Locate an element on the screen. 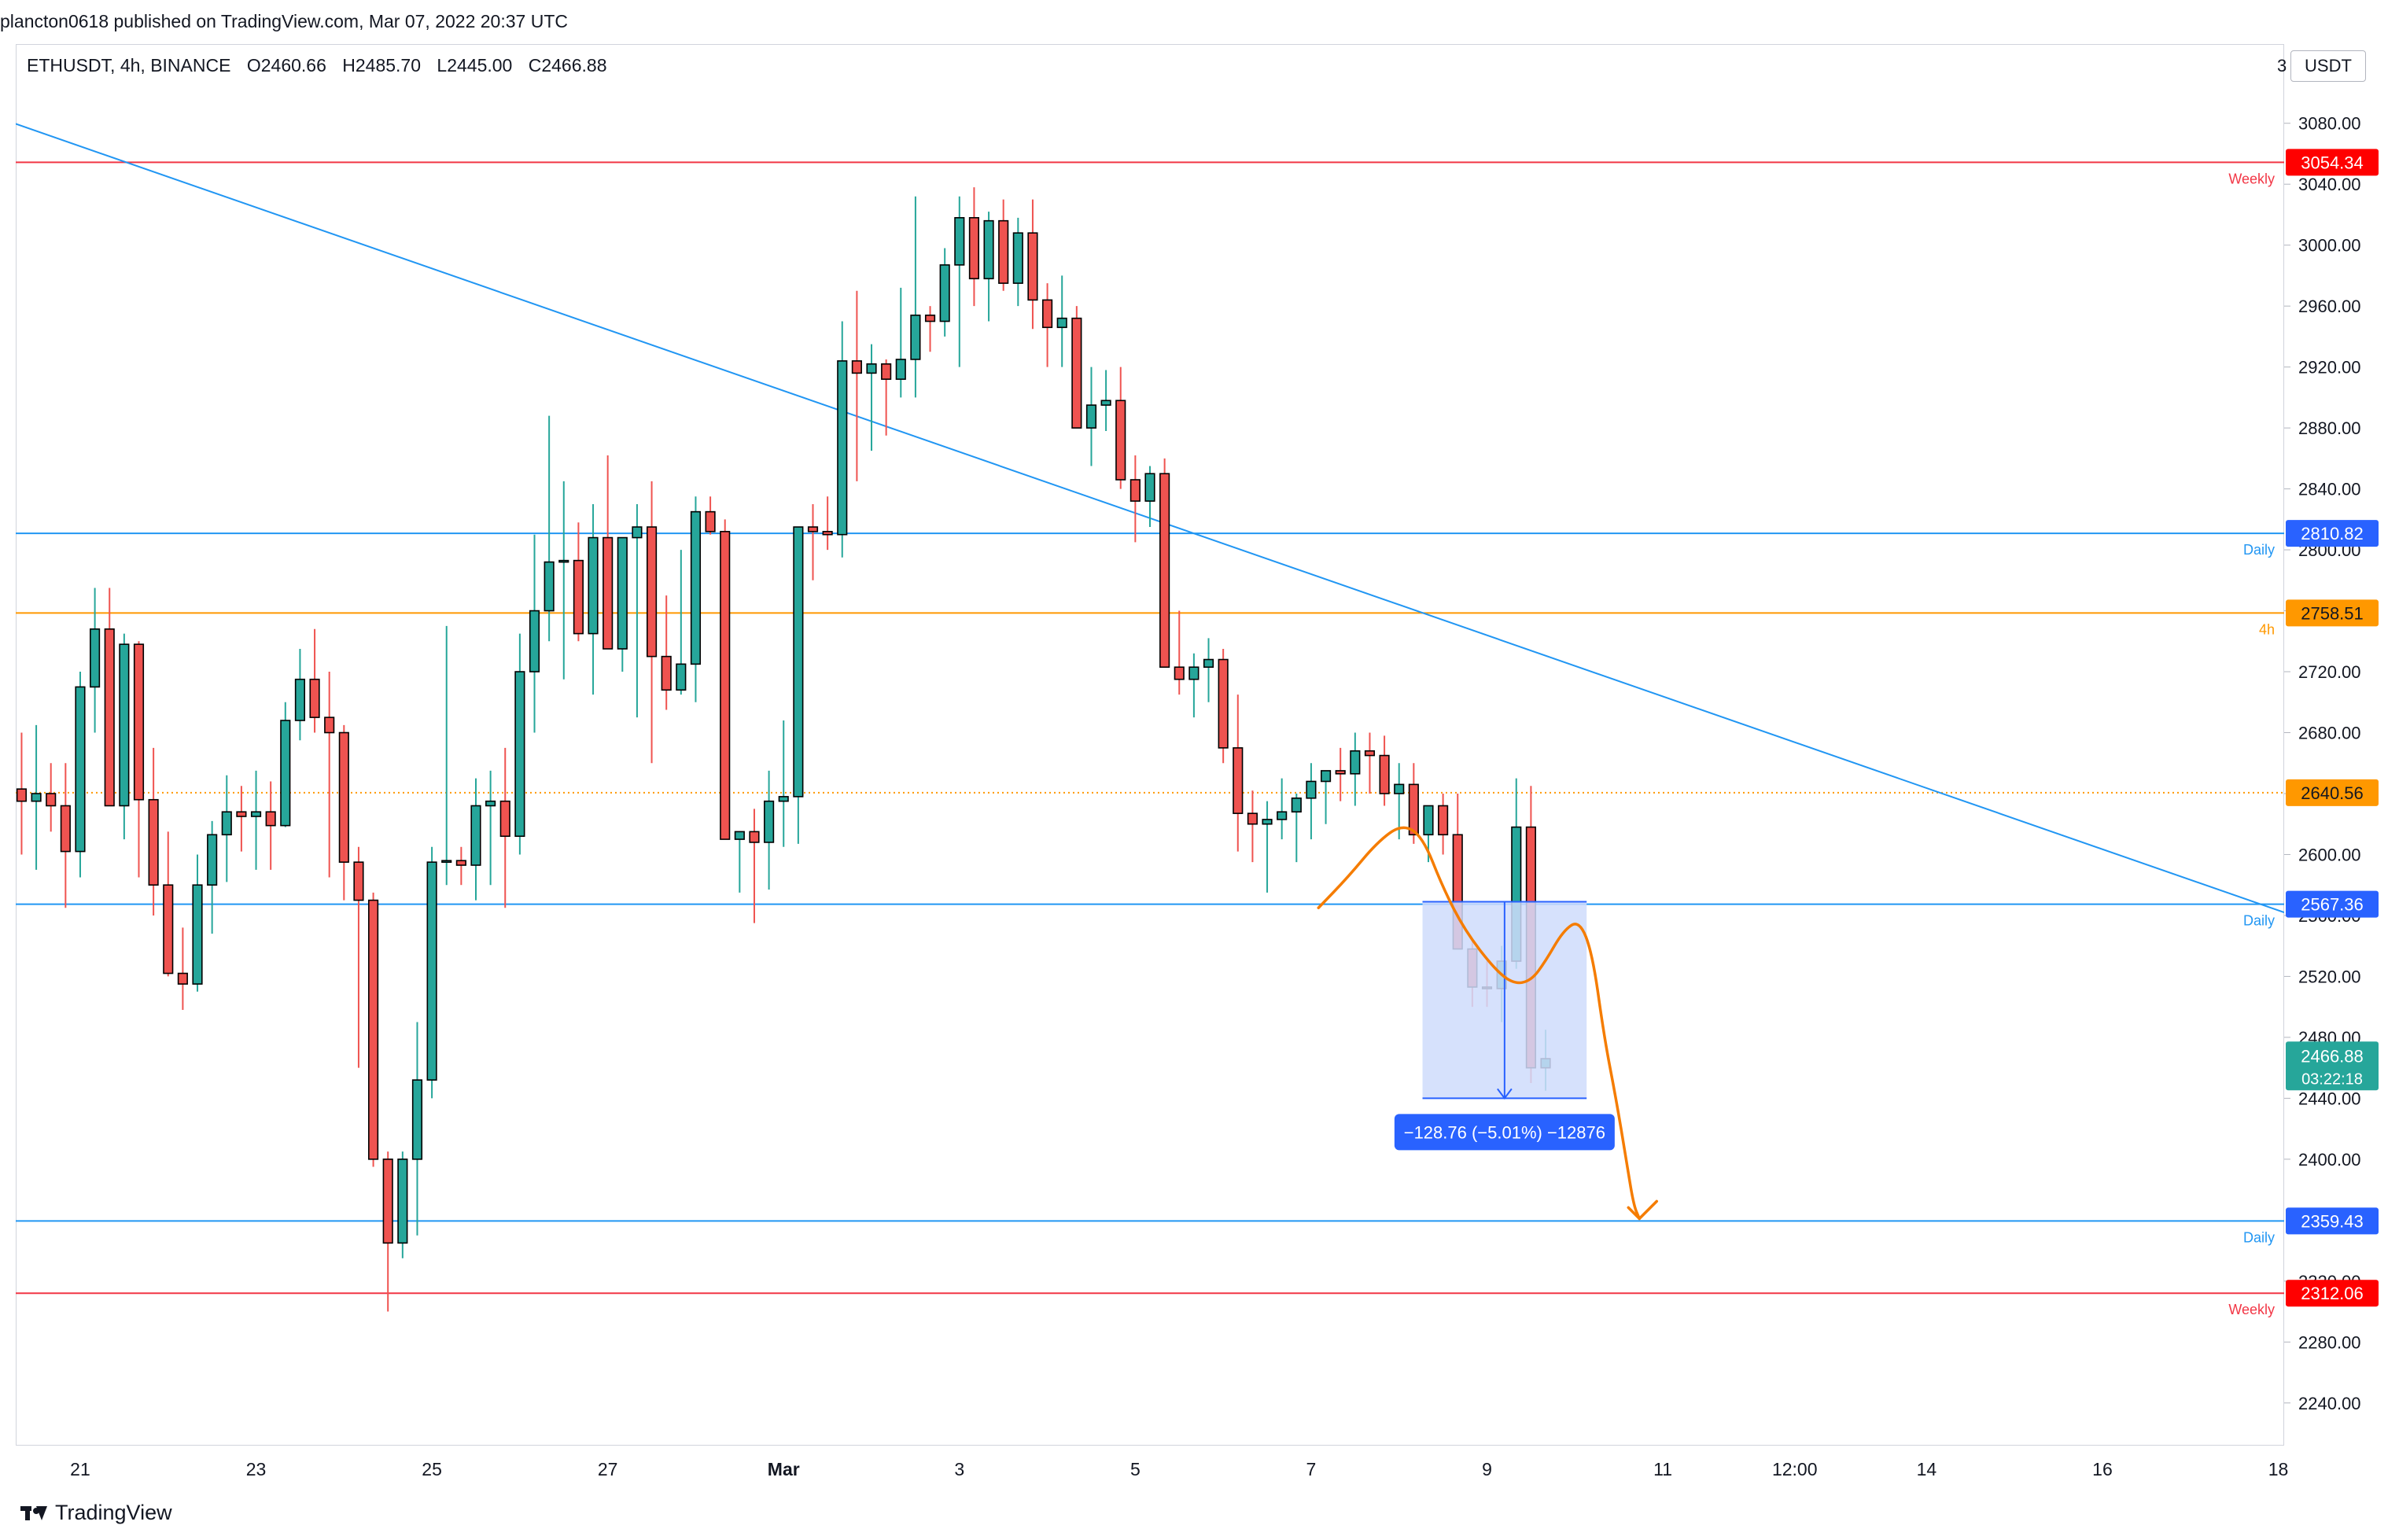 The image size is (2399, 1540). tradingview-logo: TradingView is located at coordinates (96, 1513).